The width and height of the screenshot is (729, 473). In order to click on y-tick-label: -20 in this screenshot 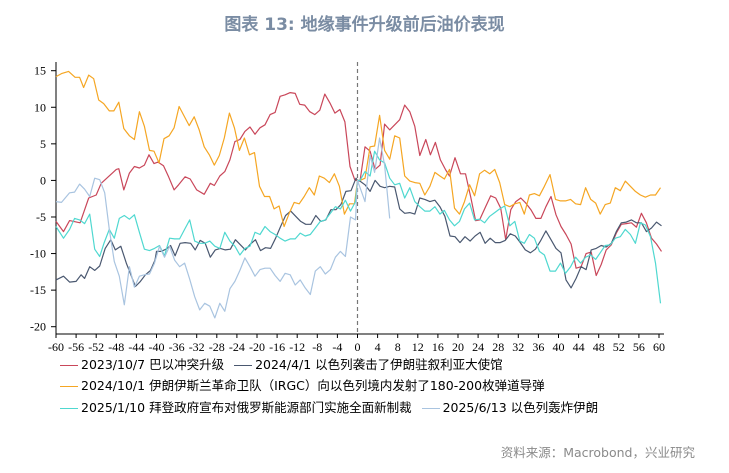, I will do `click(38, 327)`.